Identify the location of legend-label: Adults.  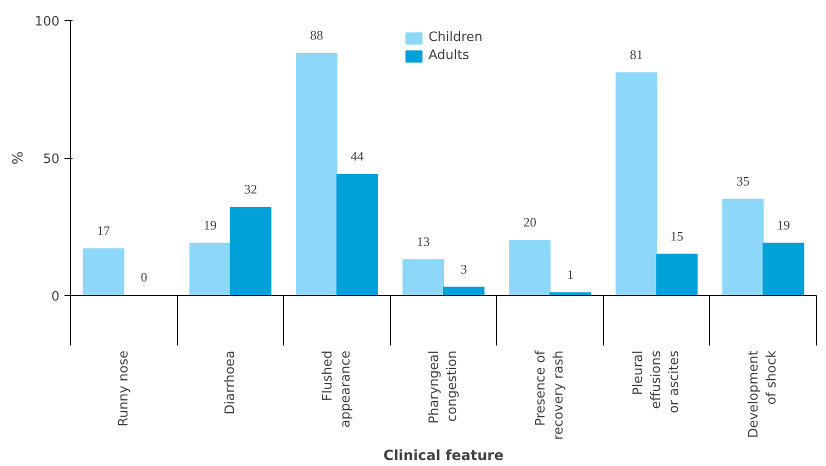
(449, 55).